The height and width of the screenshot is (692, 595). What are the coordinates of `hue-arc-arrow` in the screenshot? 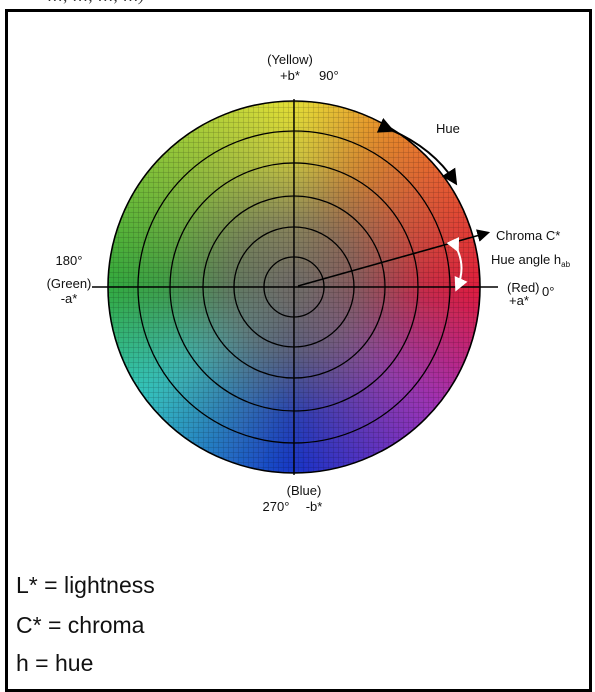 It's located at (417, 151).